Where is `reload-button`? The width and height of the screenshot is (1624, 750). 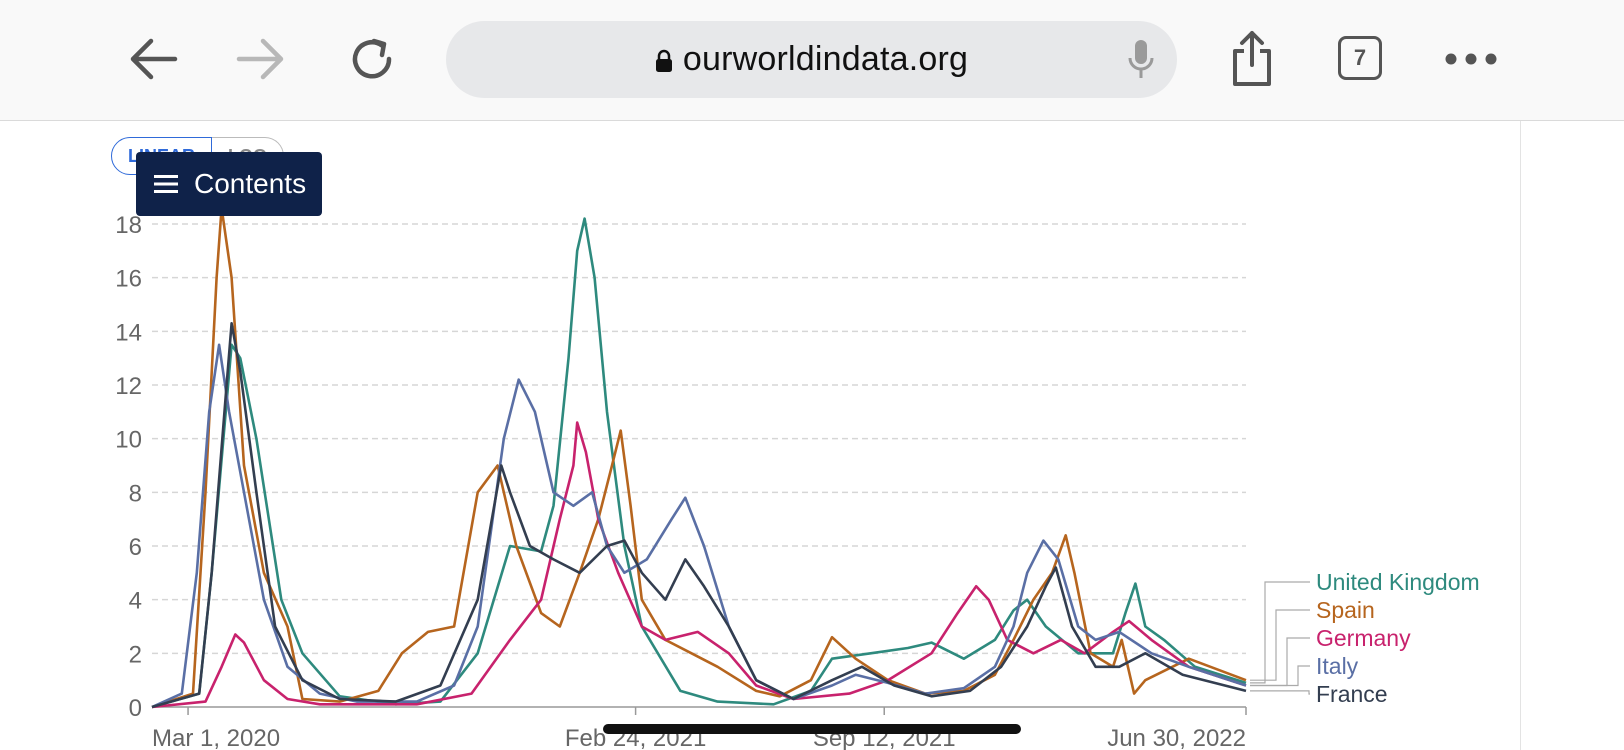
reload-button is located at coordinates (372, 59).